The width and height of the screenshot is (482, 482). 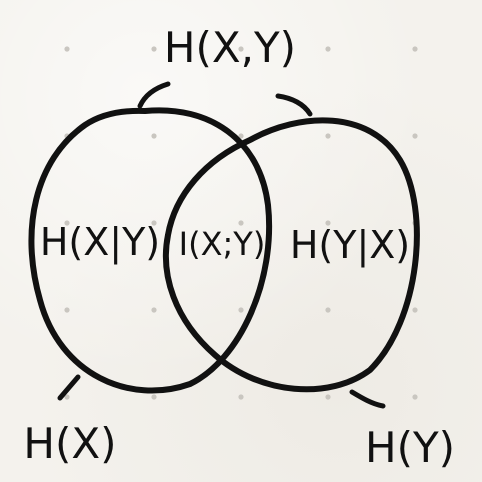 What do you see at coordinates (222, 244) in the screenshot?
I see `label-mutual-information: I(X;Y)` at bounding box center [222, 244].